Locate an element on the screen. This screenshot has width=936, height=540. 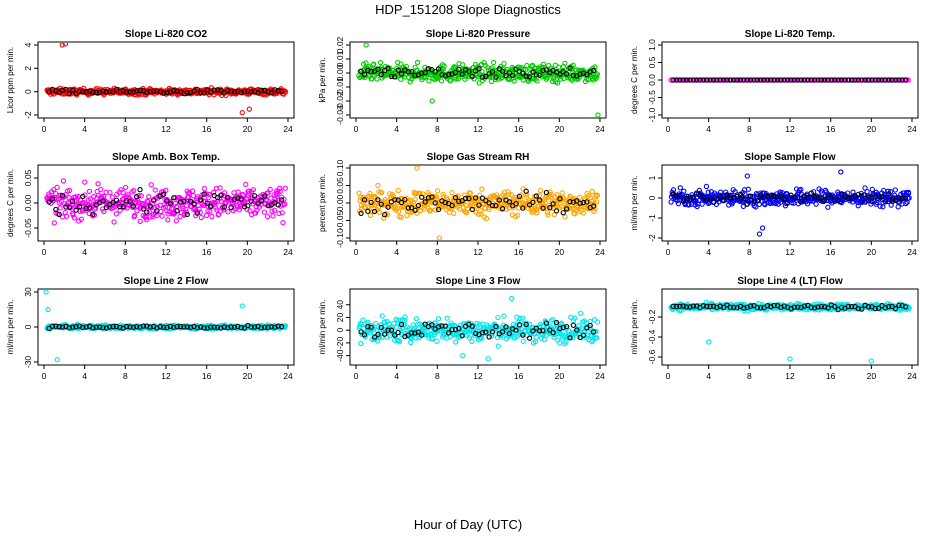
y-tick-label: 0 is located at coordinates (28, 91).